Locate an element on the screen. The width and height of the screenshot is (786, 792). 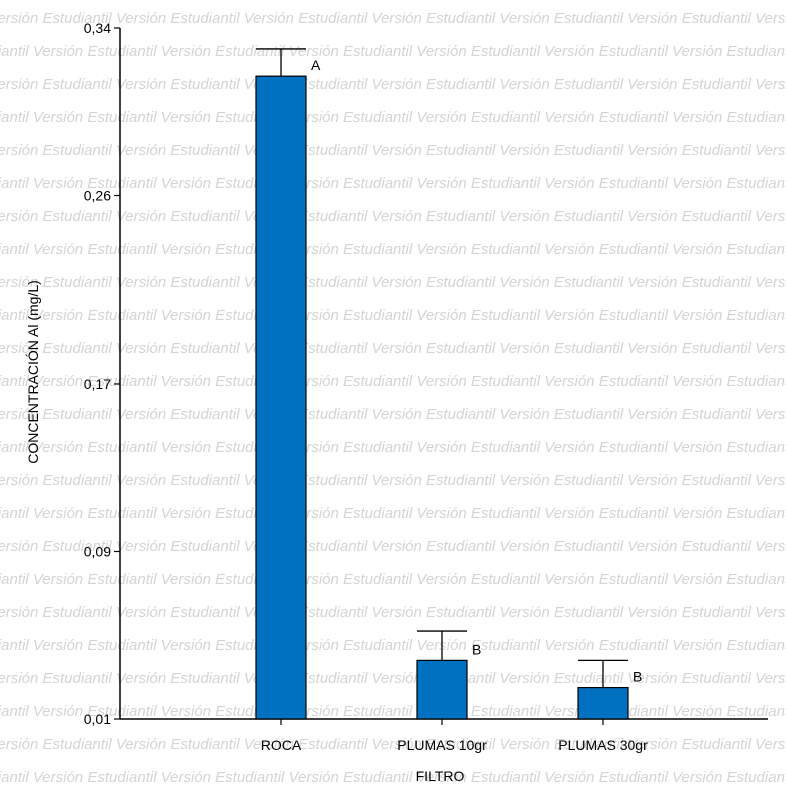
x-tick-label: PLUMAS 10gr is located at coordinates (442, 745).